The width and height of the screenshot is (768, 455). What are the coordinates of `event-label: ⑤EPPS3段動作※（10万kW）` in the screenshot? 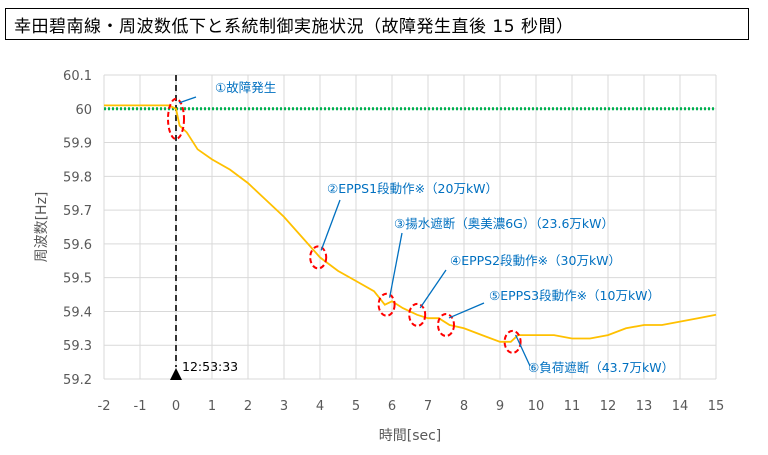 It's located at (574, 295).